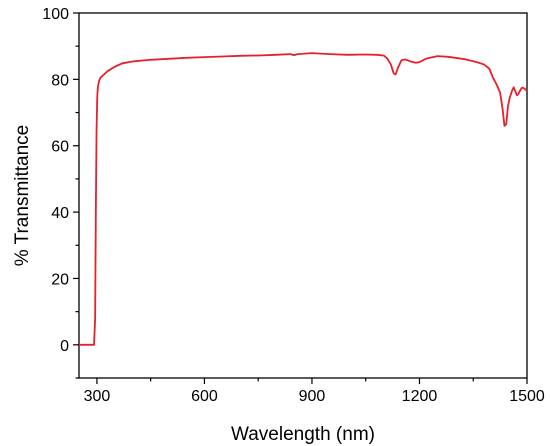 The height and width of the screenshot is (446, 550). I want to click on y-axis-title: % Transmittance, so click(22, 196).